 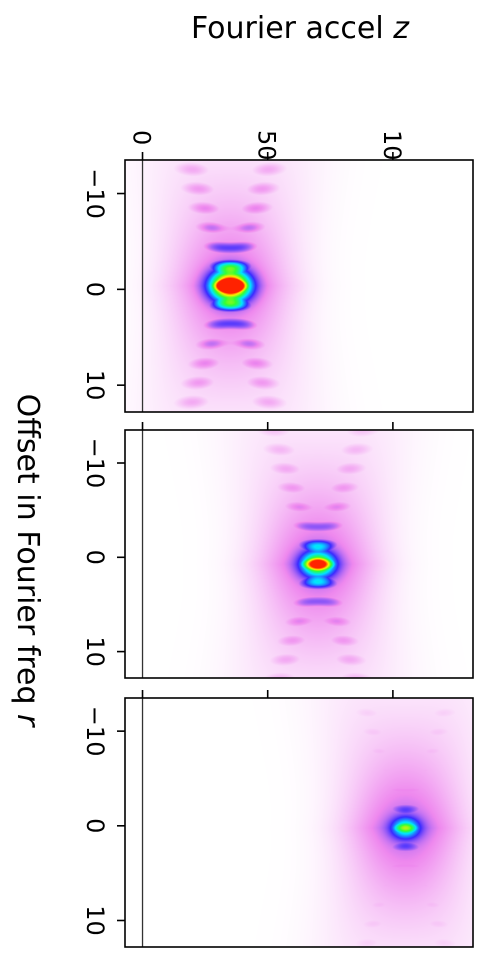 What do you see at coordinates (142, 137) in the screenshot?
I see `z-tick-label: 0` at bounding box center [142, 137].